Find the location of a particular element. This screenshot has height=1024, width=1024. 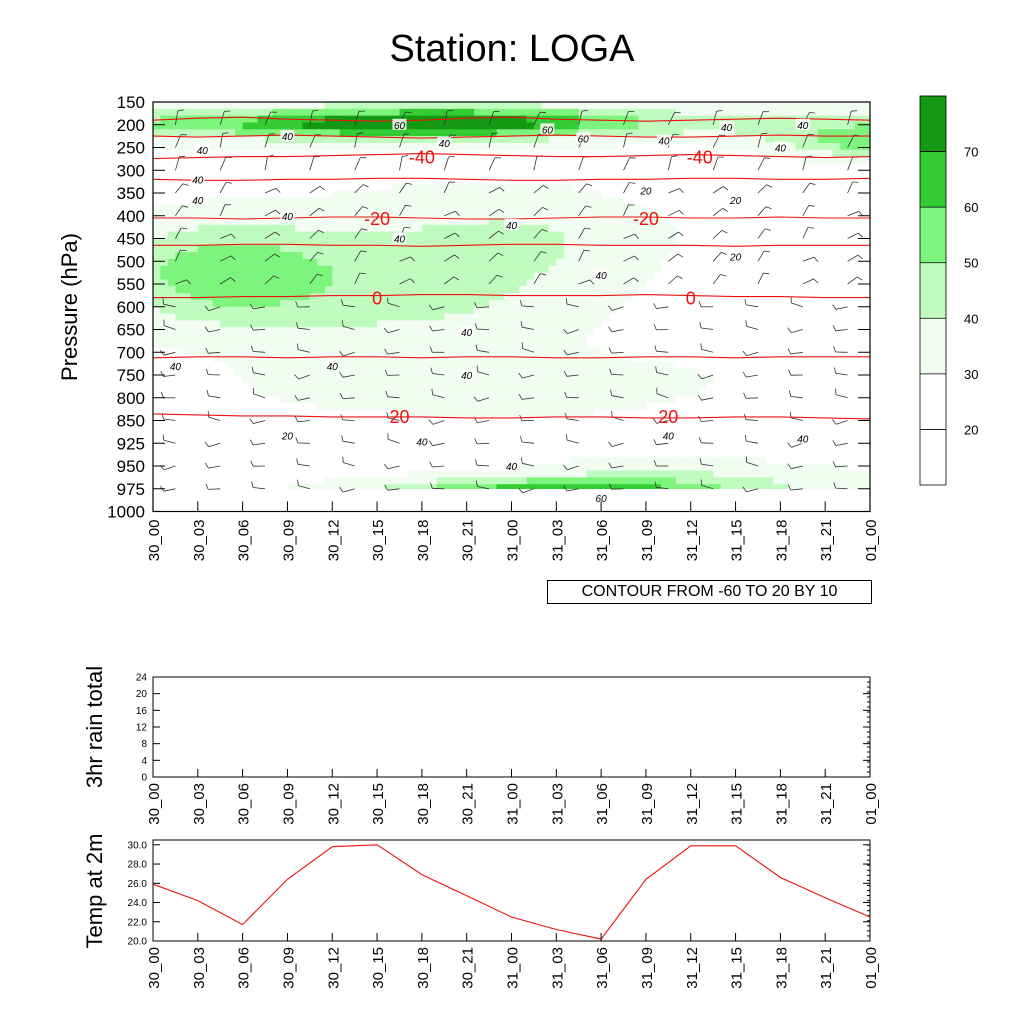

y-tick-label: 300 is located at coordinates (131, 170).